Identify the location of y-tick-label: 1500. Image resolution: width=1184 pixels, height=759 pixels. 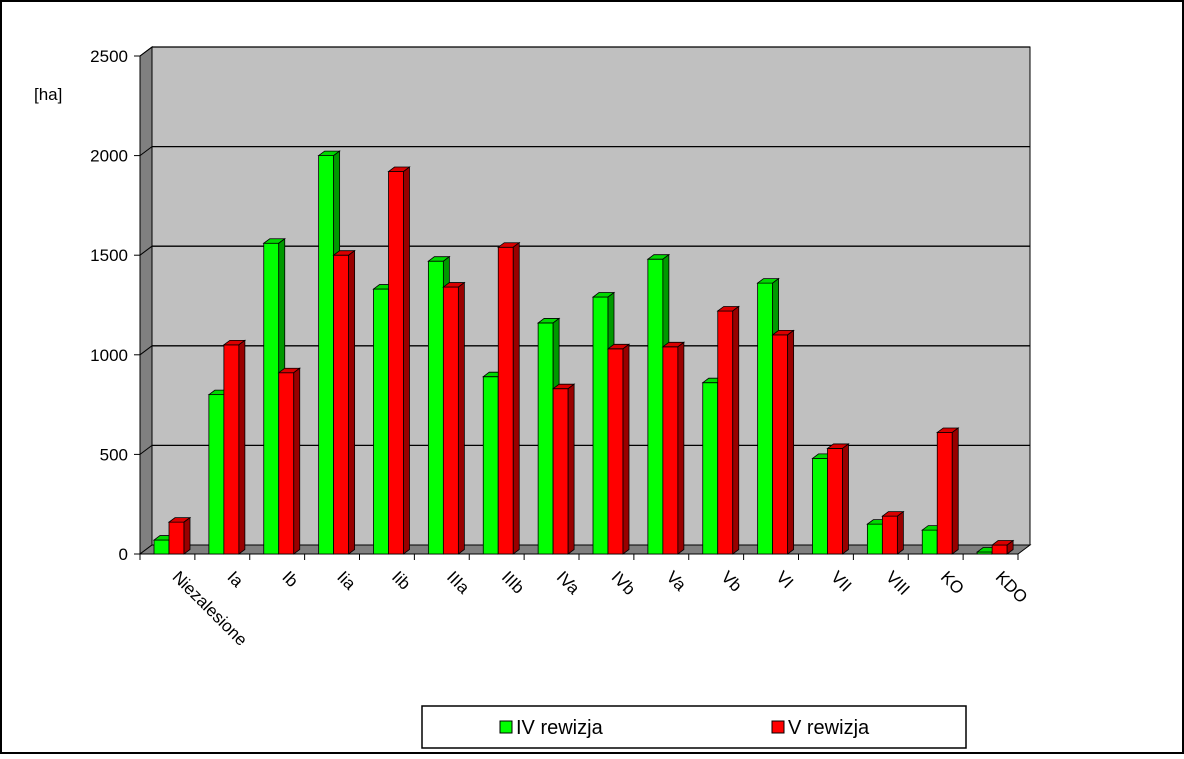
(109, 255).